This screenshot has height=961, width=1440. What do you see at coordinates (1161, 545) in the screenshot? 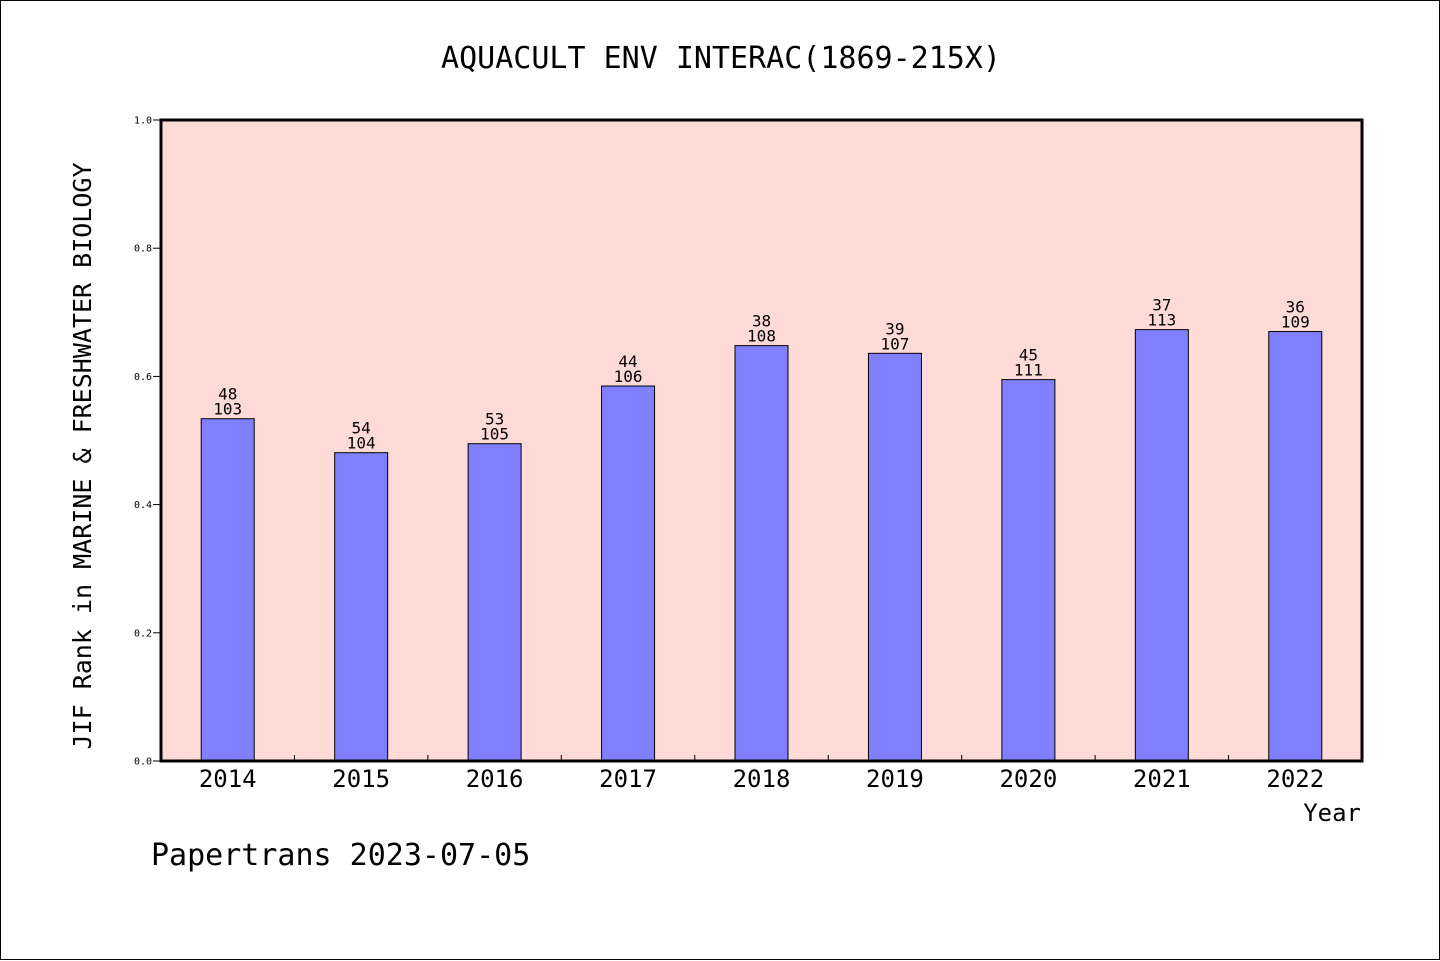
I see `bar-2021` at bounding box center [1161, 545].